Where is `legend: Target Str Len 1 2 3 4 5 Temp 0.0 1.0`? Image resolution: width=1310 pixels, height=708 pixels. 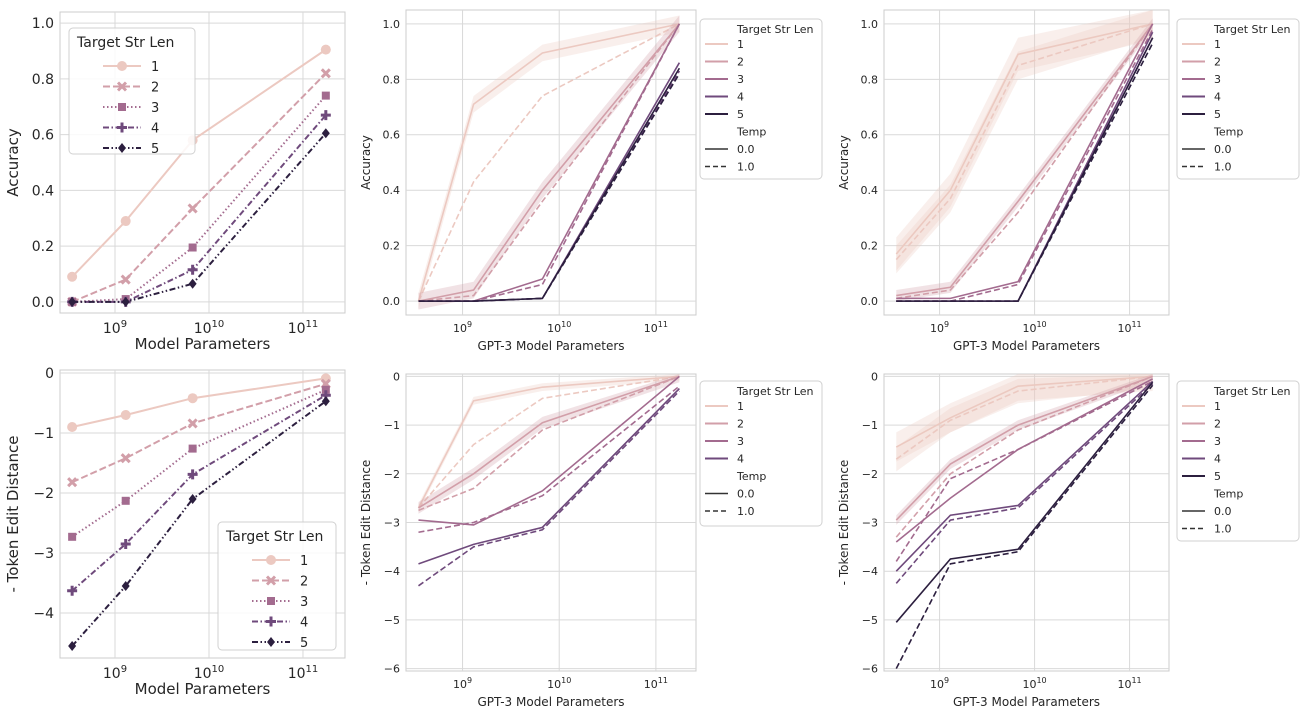
legend: Target Str Len 1 2 3 4 5 Temp 0.0 1.0 is located at coordinates (1238, 99).